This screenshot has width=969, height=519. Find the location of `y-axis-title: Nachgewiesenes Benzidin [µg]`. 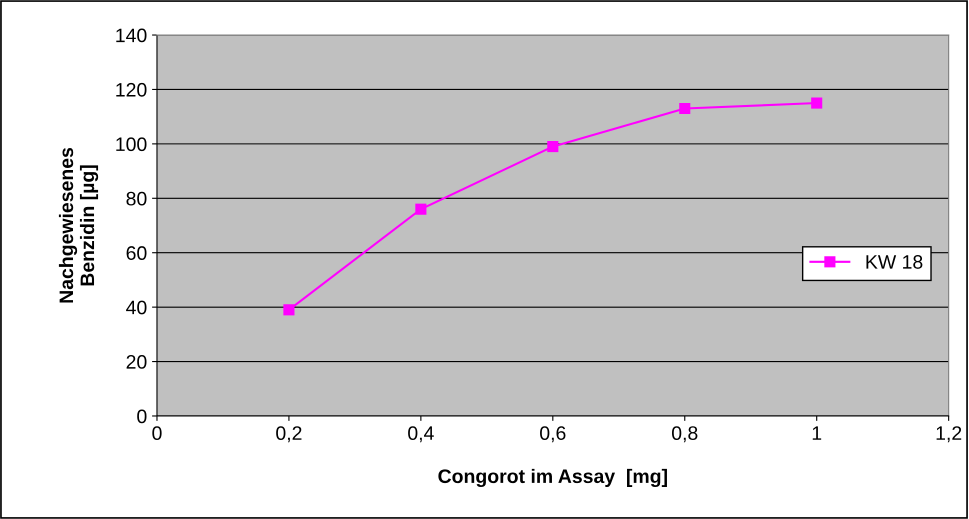

y-axis-title: Nachgewiesenes Benzidin [µg] is located at coordinates (78, 225).